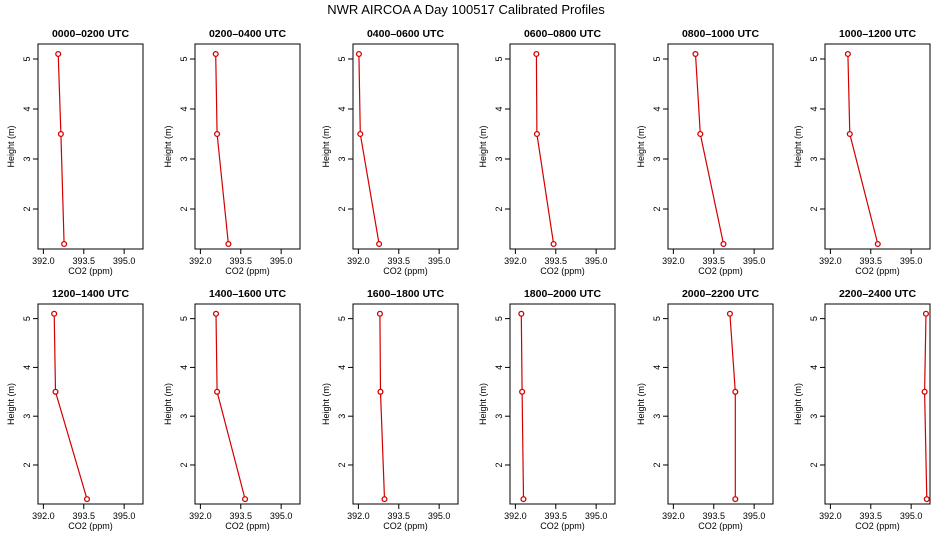 The width and height of the screenshot is (936, 540). Describe the element at coordinates (562, 294) in the screenshot. I see `panel-title: 1800–2000 UTC` at that location.